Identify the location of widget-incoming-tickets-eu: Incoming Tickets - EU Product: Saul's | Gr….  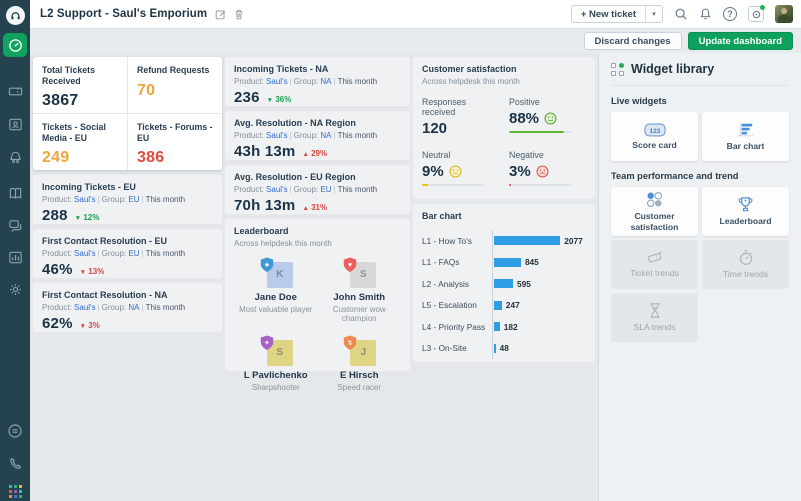
(127, 199).